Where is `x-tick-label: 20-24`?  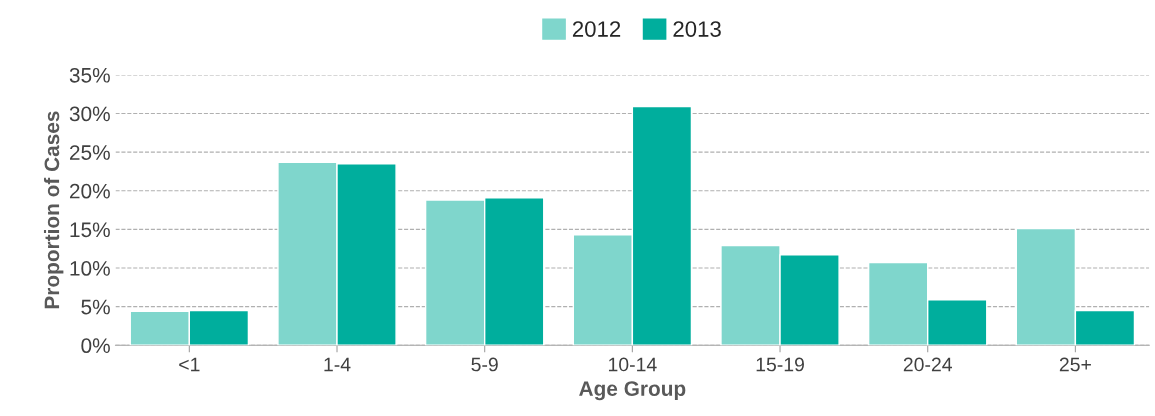
x-tick-label: 20-24 is located at coordinates (928, 364).